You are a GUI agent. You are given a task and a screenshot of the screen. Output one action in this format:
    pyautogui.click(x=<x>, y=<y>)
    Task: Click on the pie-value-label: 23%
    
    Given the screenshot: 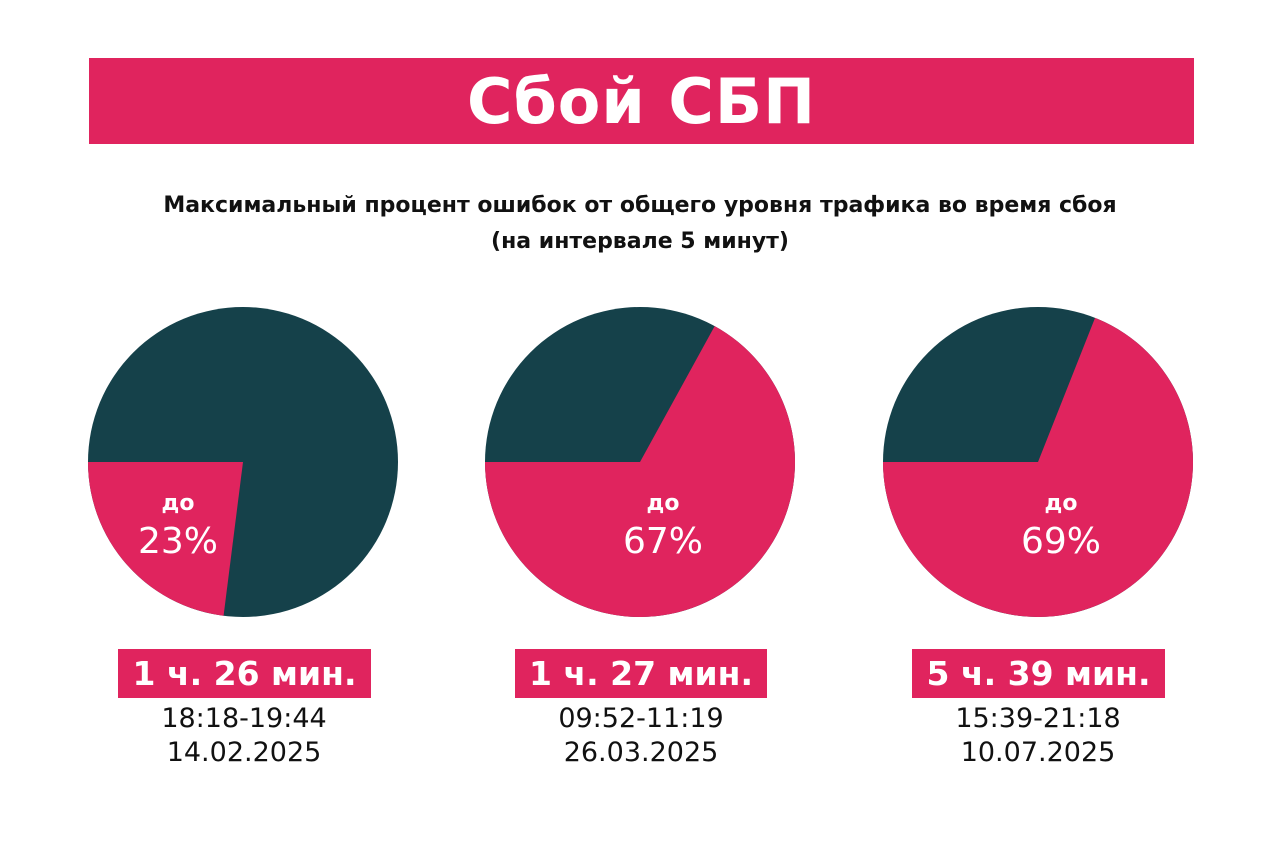 What is the action you would take?
    pyautogui.click(x=178, y=541)
    